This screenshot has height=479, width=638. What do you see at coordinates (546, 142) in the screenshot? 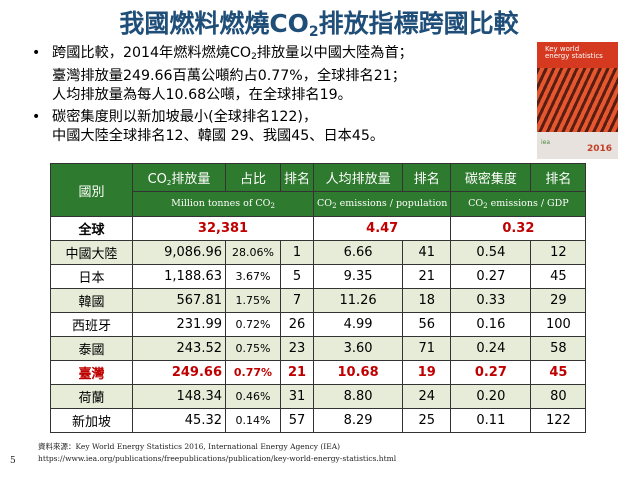
I see `iea-logo: iea` at bounding box center [546, 142].